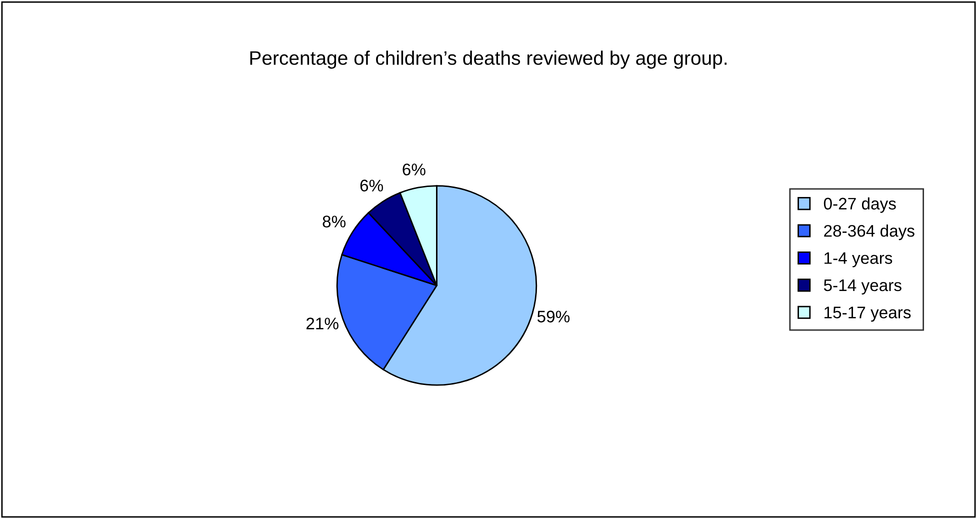  Describe the element at coordinates (334, 222) in the screenshot. I see `data-label: 8%` at that location.